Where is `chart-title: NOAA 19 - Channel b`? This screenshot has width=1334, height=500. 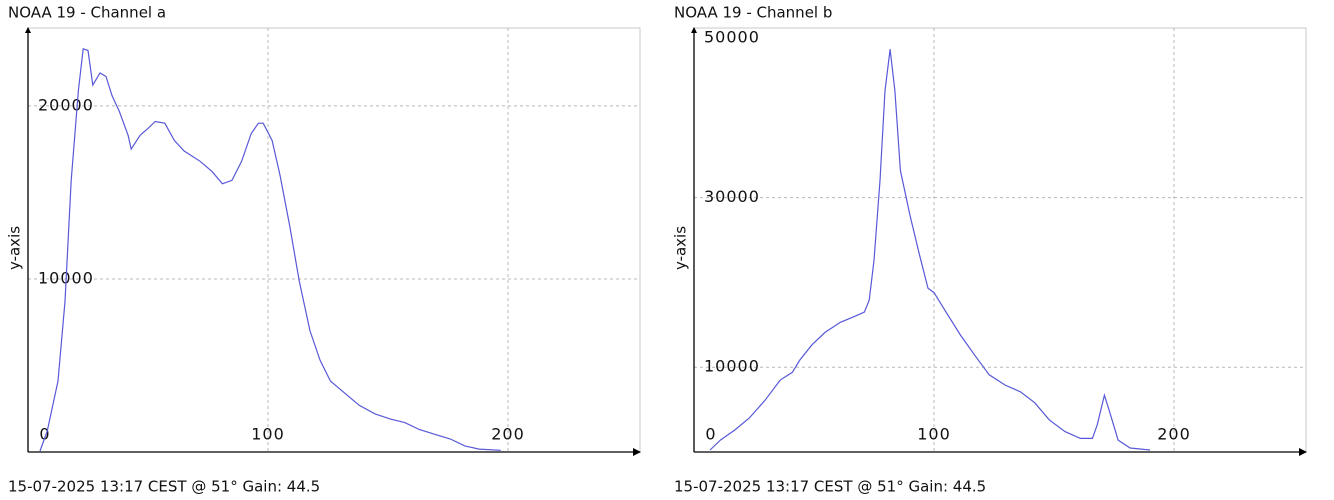
chart-title: NOAA 19 - Channel b is located at coordinates (753, 13).